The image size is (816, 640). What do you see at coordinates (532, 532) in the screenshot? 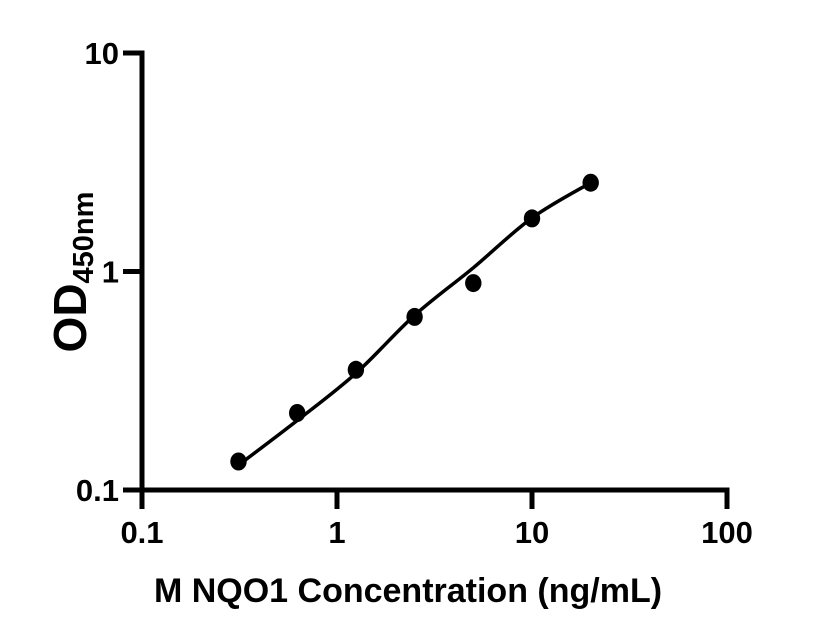
I see `x-tick-label: 10` at bounding box center [532, 532].